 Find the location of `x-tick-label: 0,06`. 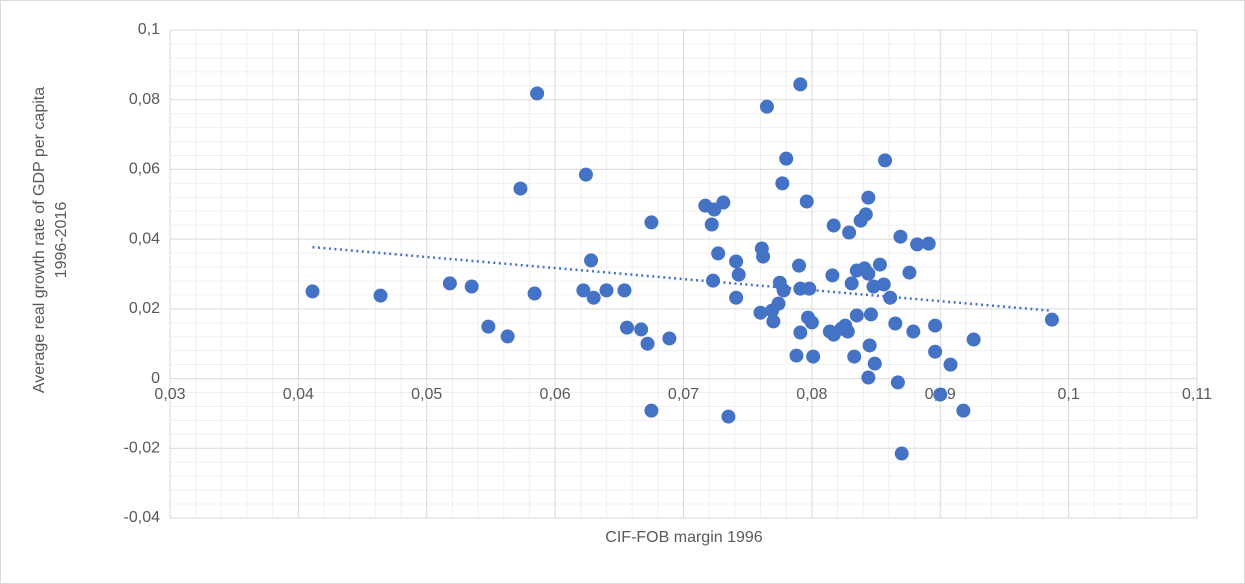

x-tick-label: 0,06 is located at coordinates (555, 394).